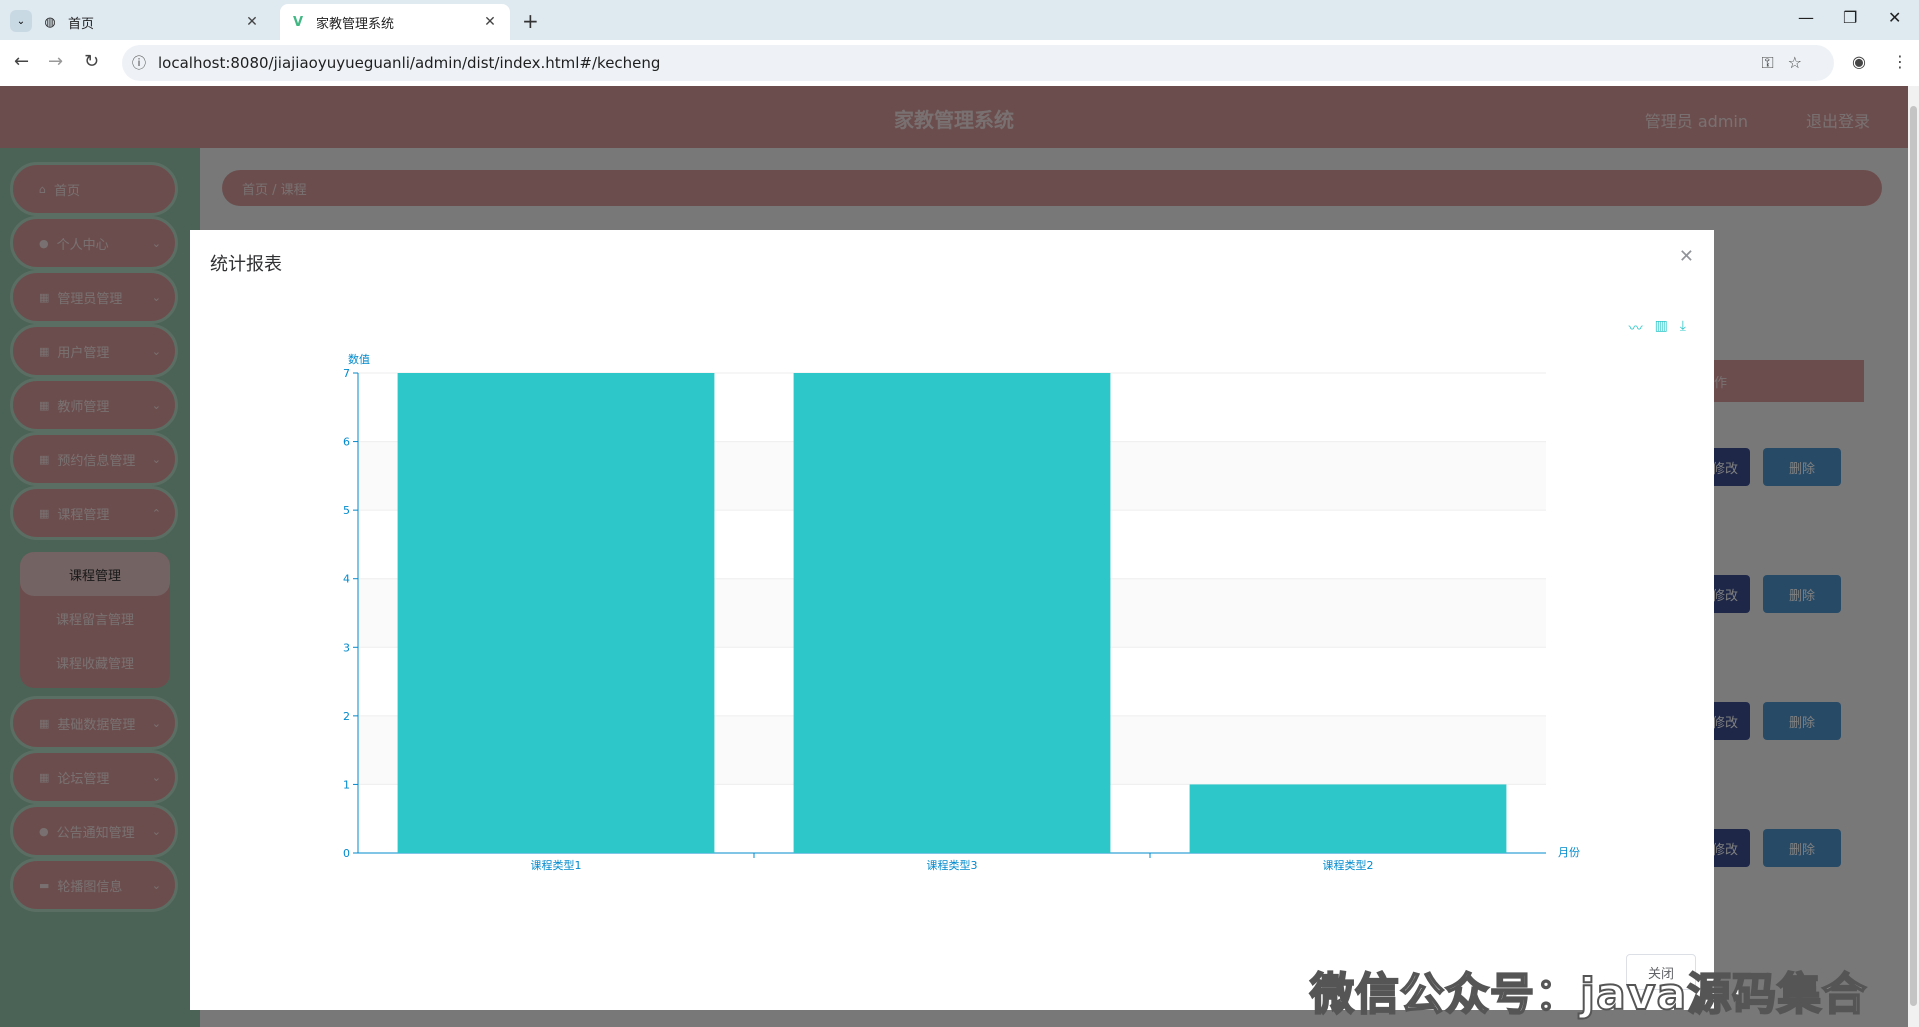 The height and width of the screenshot is (1027, 1919). What do you see at coordinates (346, 373) in the screenshot?
I see `y-tick-label: 7` at bounding box center [346, 373].